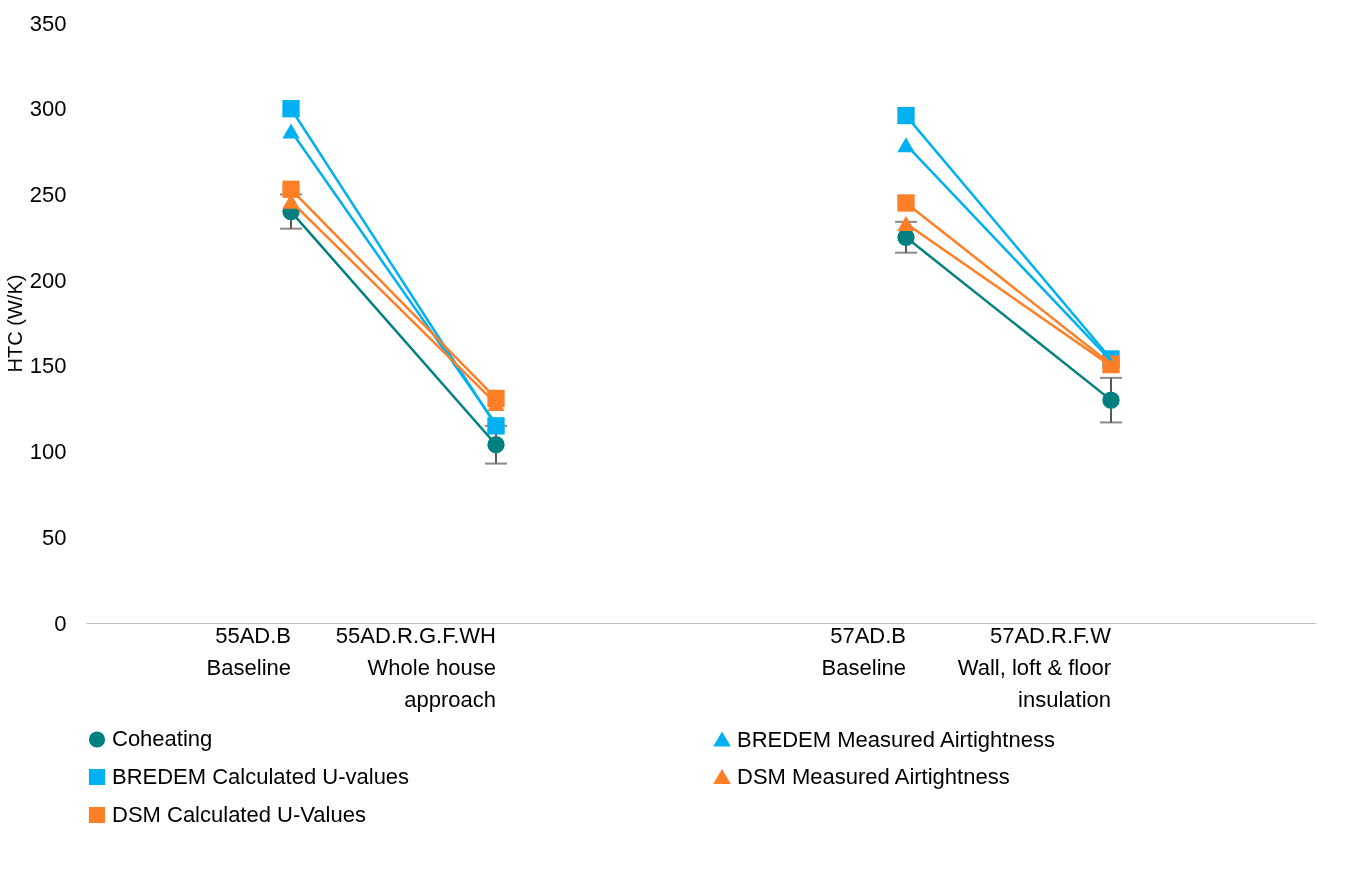 The width and height of the screenshot is (1367, 885). I want to click on legend-label: DSM Measured Airtightness, so click(873, 776).